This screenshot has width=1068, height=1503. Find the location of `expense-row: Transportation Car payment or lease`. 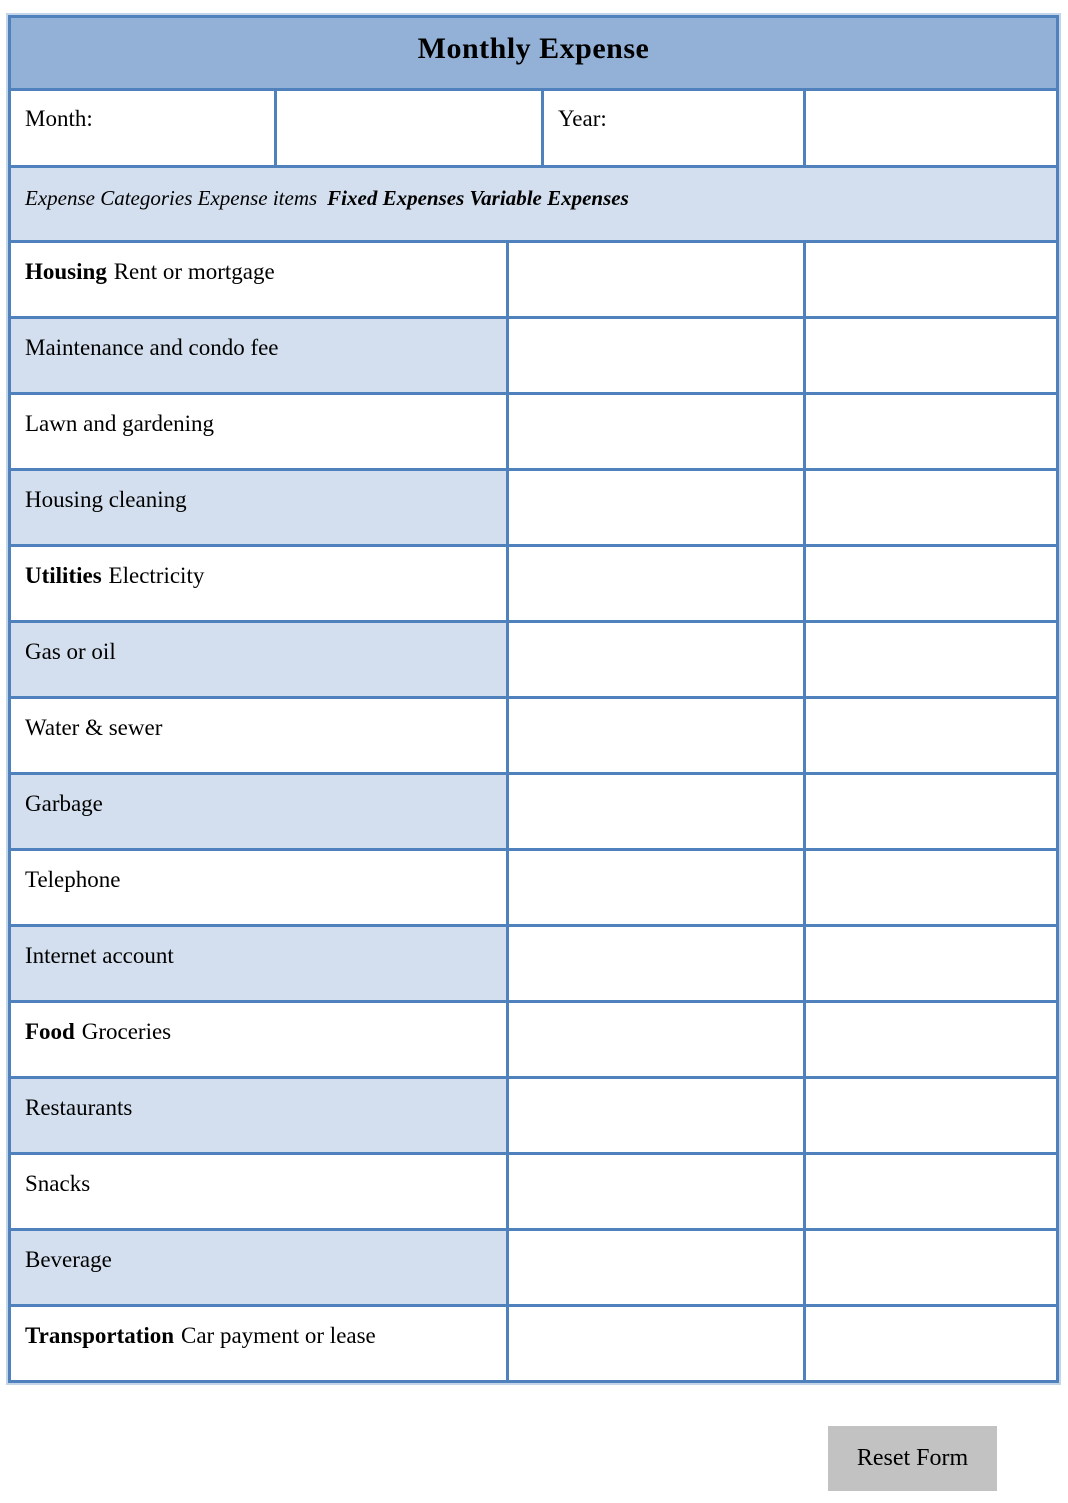

expense-row: Transportation Car payment or lease is located at coordinates (534, 1343).